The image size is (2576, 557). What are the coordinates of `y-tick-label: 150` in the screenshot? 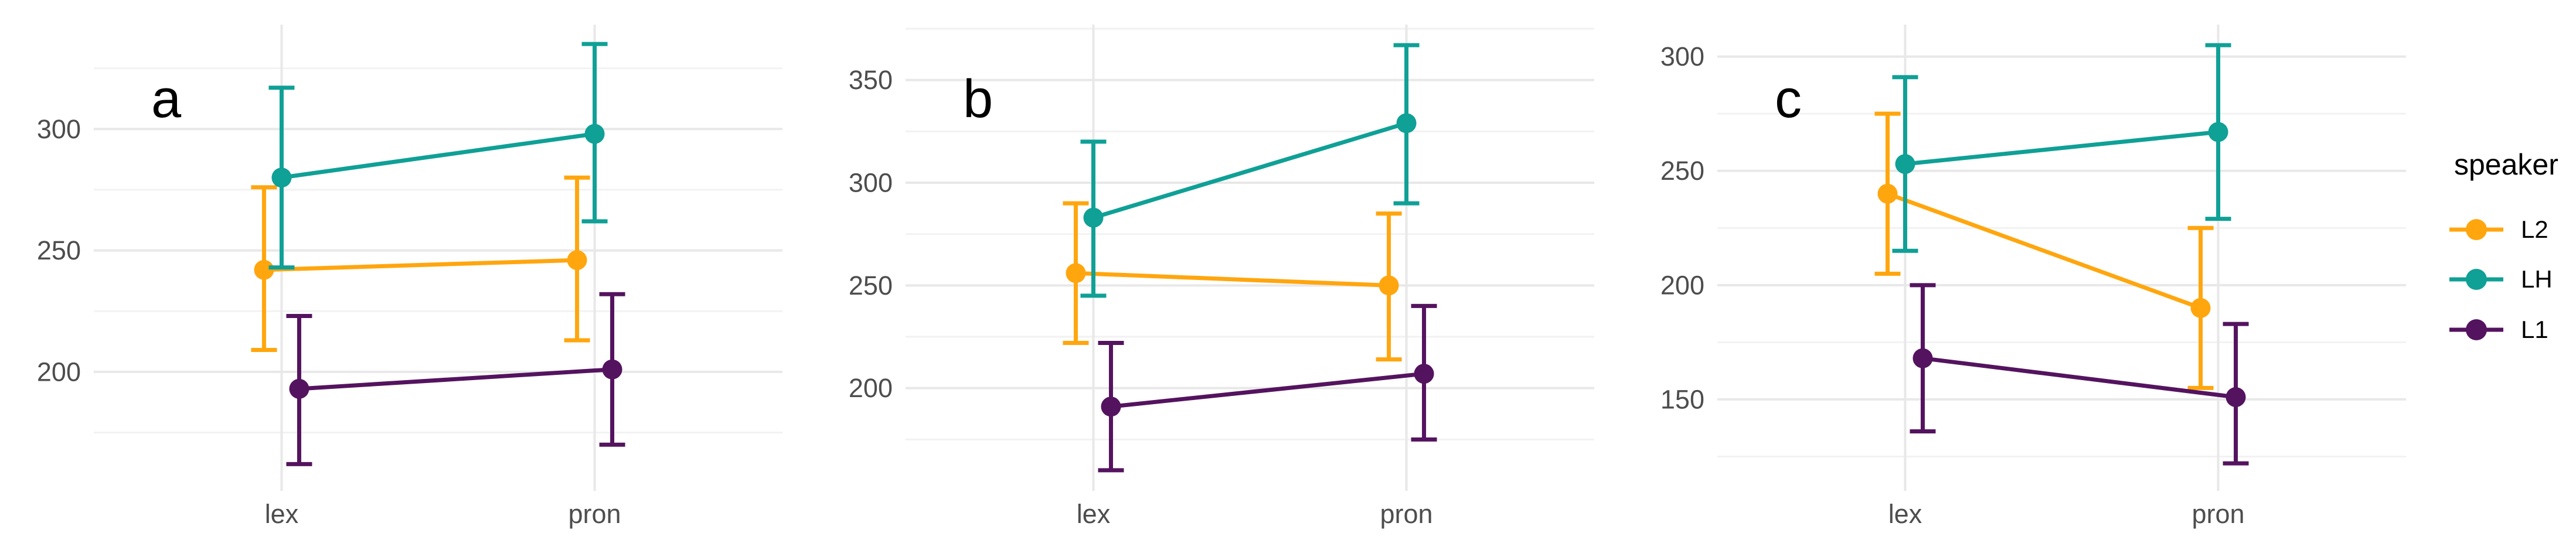 It's located at (1682, 399).